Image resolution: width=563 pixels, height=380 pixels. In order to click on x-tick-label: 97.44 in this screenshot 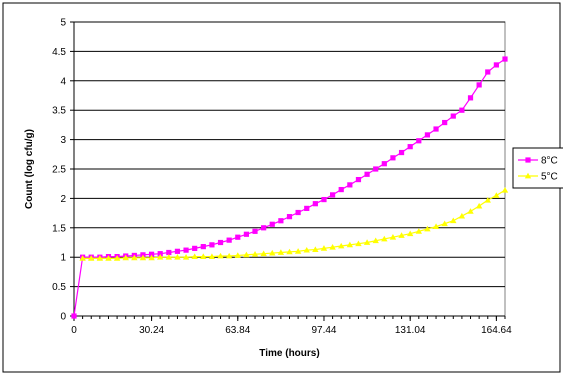, I will do `click(323, 330)`.